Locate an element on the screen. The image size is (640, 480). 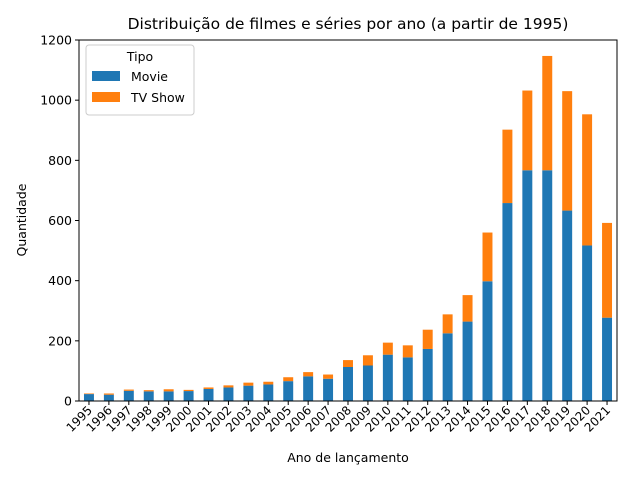
bar-movie-2005 is located at coordinates (288, 391).